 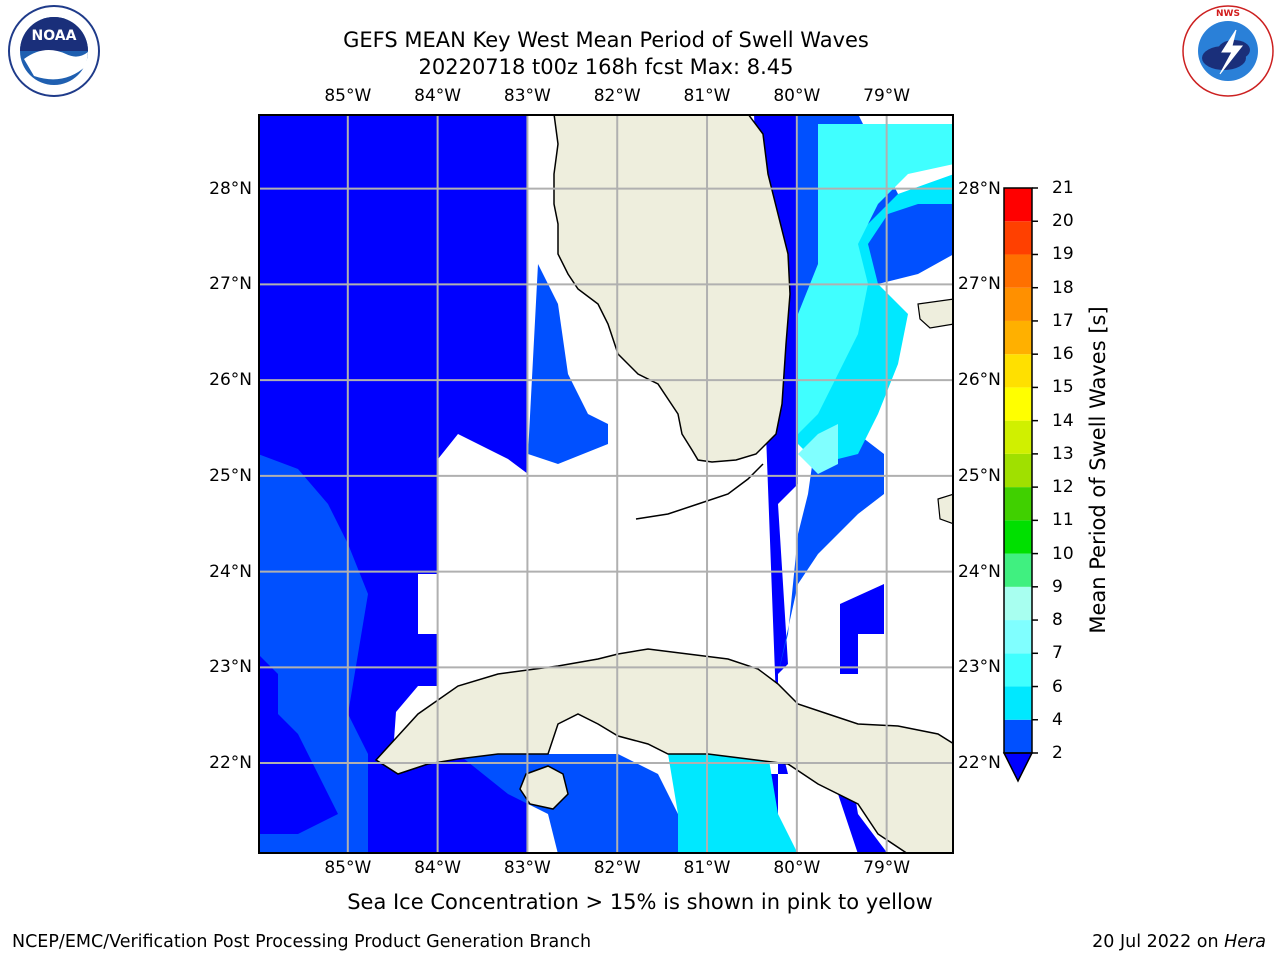 I want to click on lon-tick-bottom: 80°W, so click(x=797, y=868).